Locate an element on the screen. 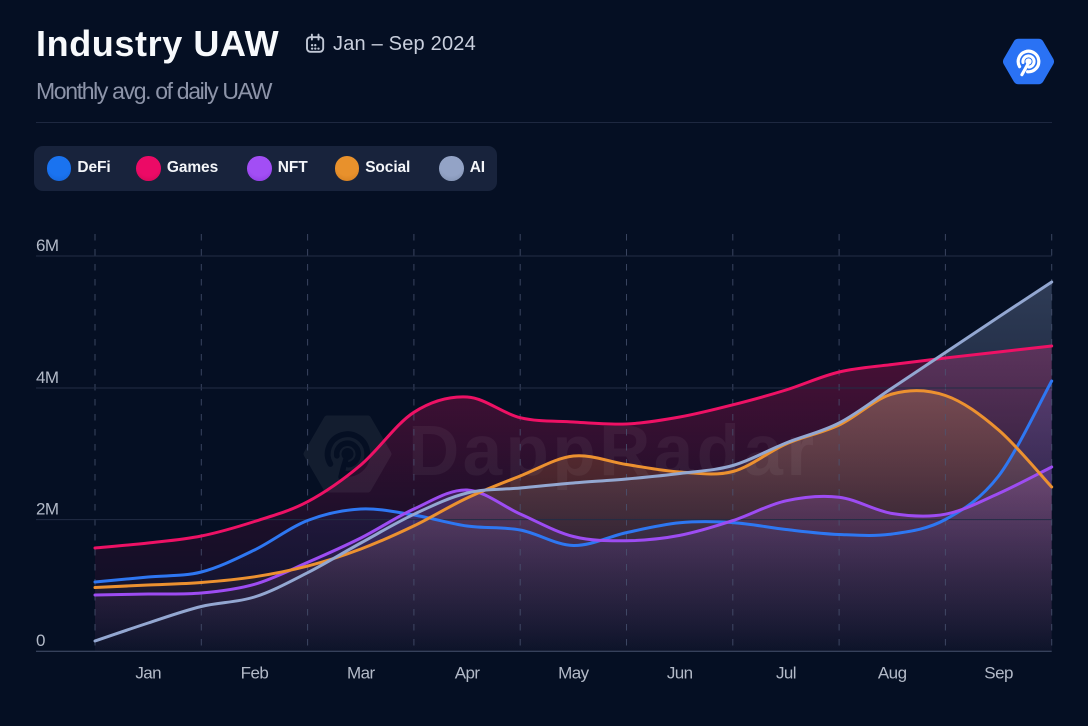 This screenshot has height=726, width=1088. svg-text: May is located at coordinates (574, 673).